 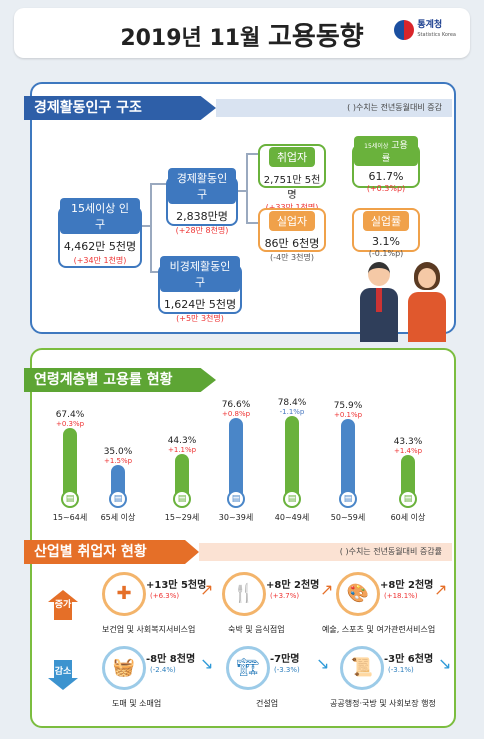 I want to click on industry-change: (+6.3%), so click(x=165, y=596).